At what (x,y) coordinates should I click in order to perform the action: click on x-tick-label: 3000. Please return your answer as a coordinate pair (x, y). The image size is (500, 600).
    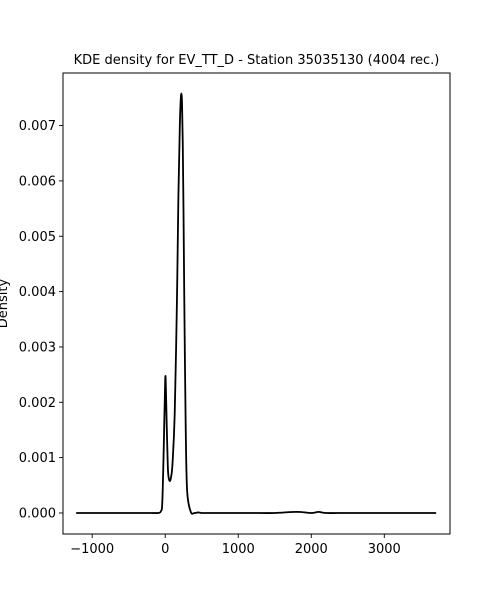
    Looking at the image, I should click on (384, 549).